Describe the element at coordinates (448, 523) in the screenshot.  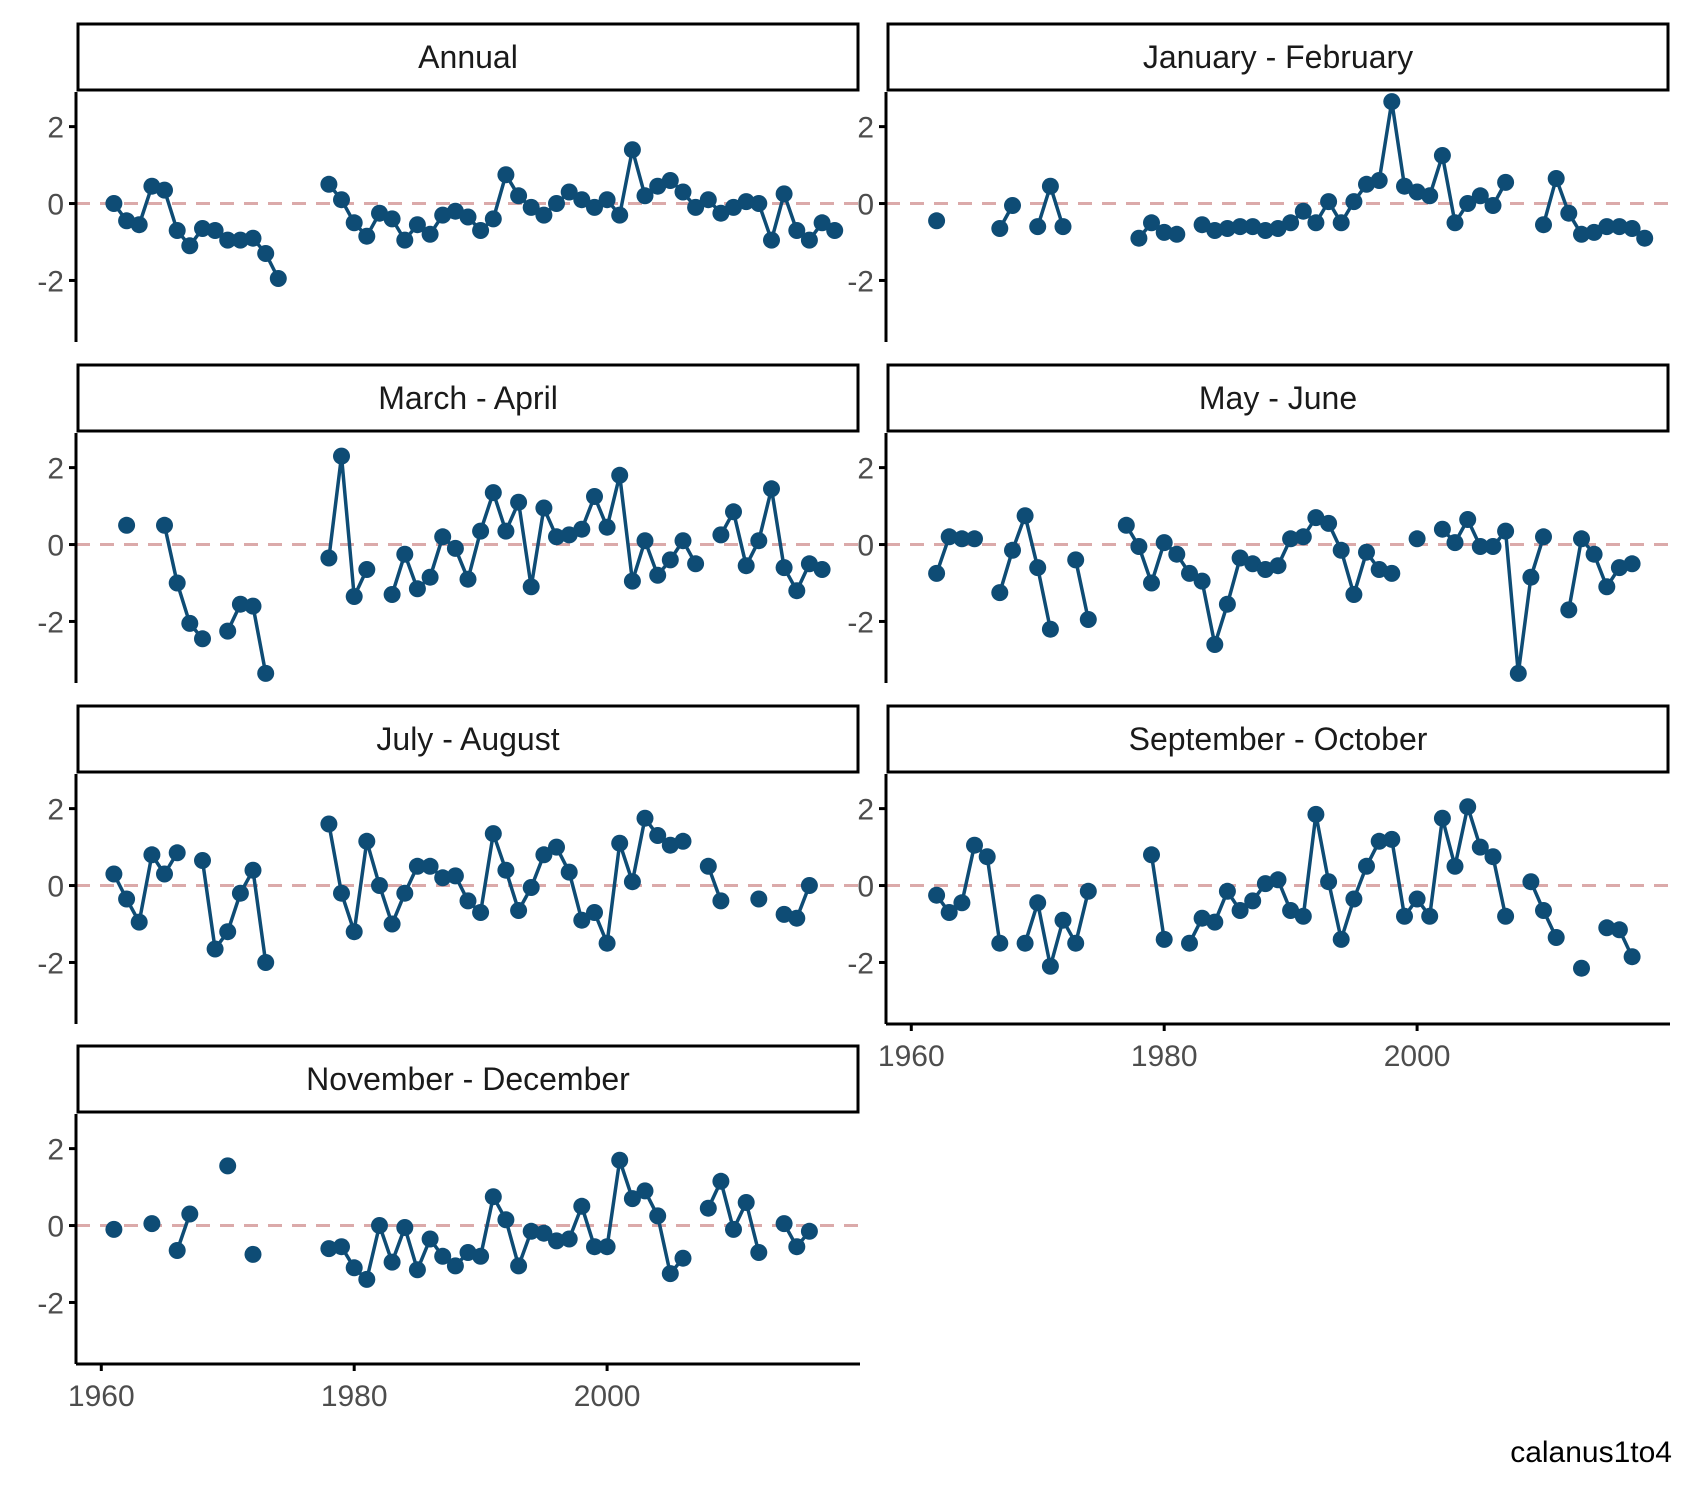
I see `facet-panel: March - April 2 0 -2` at that location.